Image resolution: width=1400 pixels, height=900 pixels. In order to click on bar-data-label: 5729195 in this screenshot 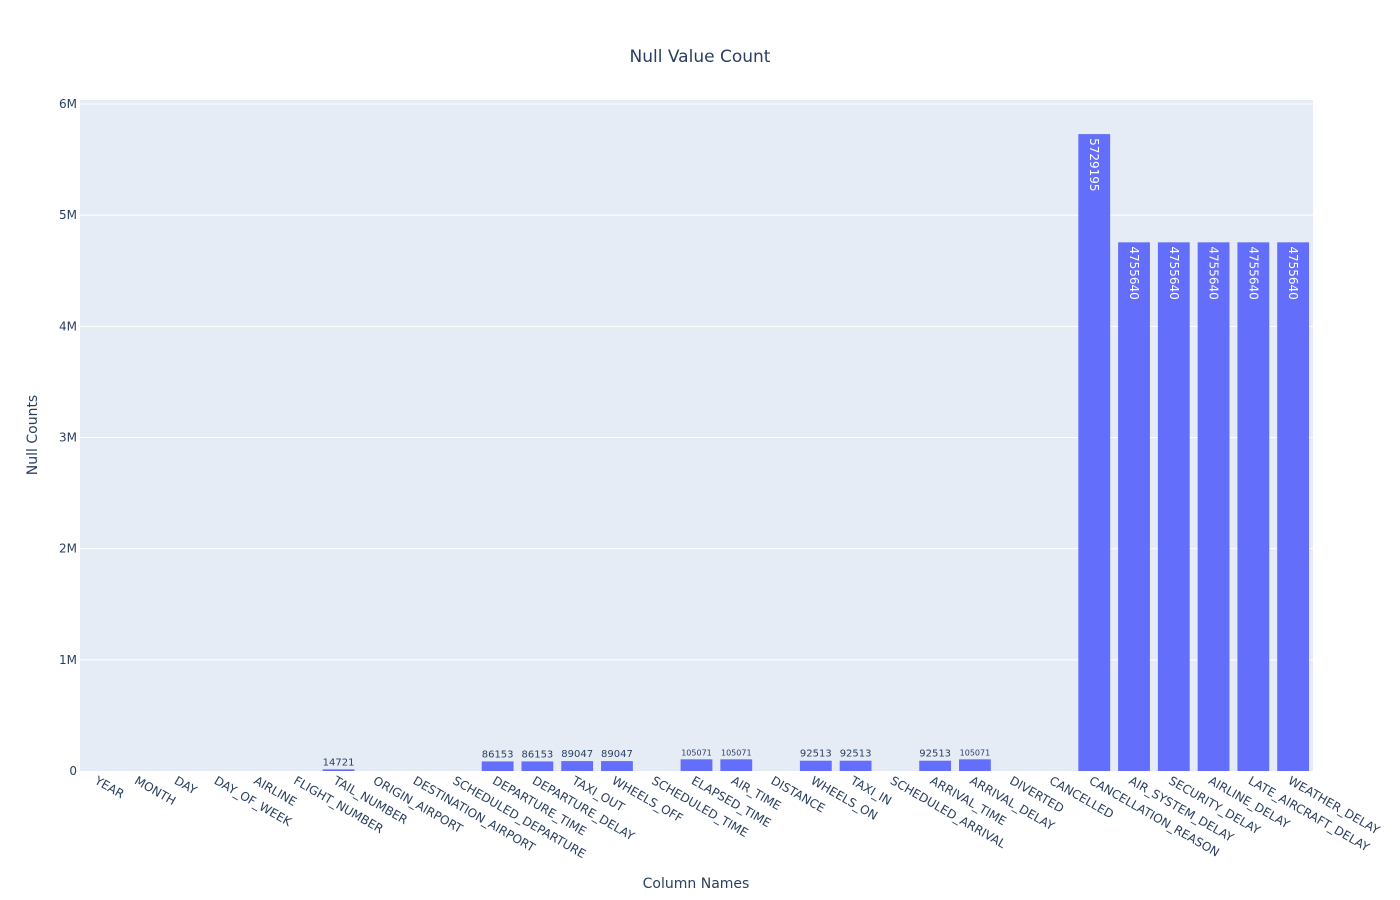, I will do `click(1094, 164)`.